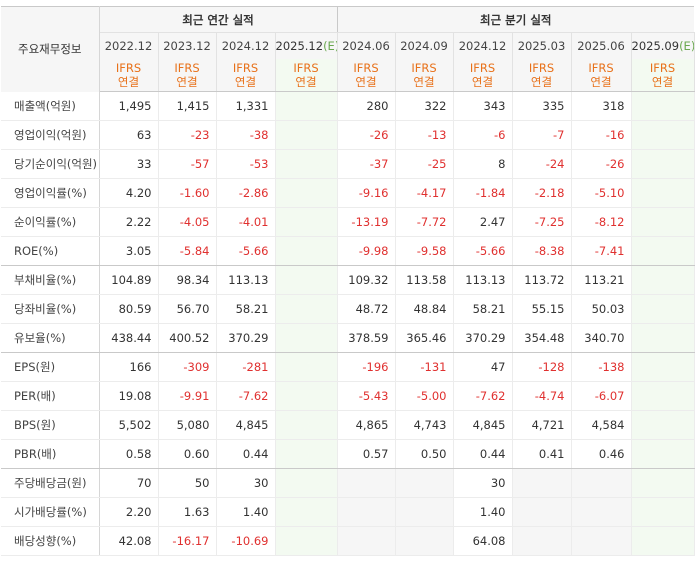 This screenshot has height=573, width=695. What do you see at coordinates (542, 222) in the screenshot?
I see `value-cell: -7.25` at bounding box center [542, 222].